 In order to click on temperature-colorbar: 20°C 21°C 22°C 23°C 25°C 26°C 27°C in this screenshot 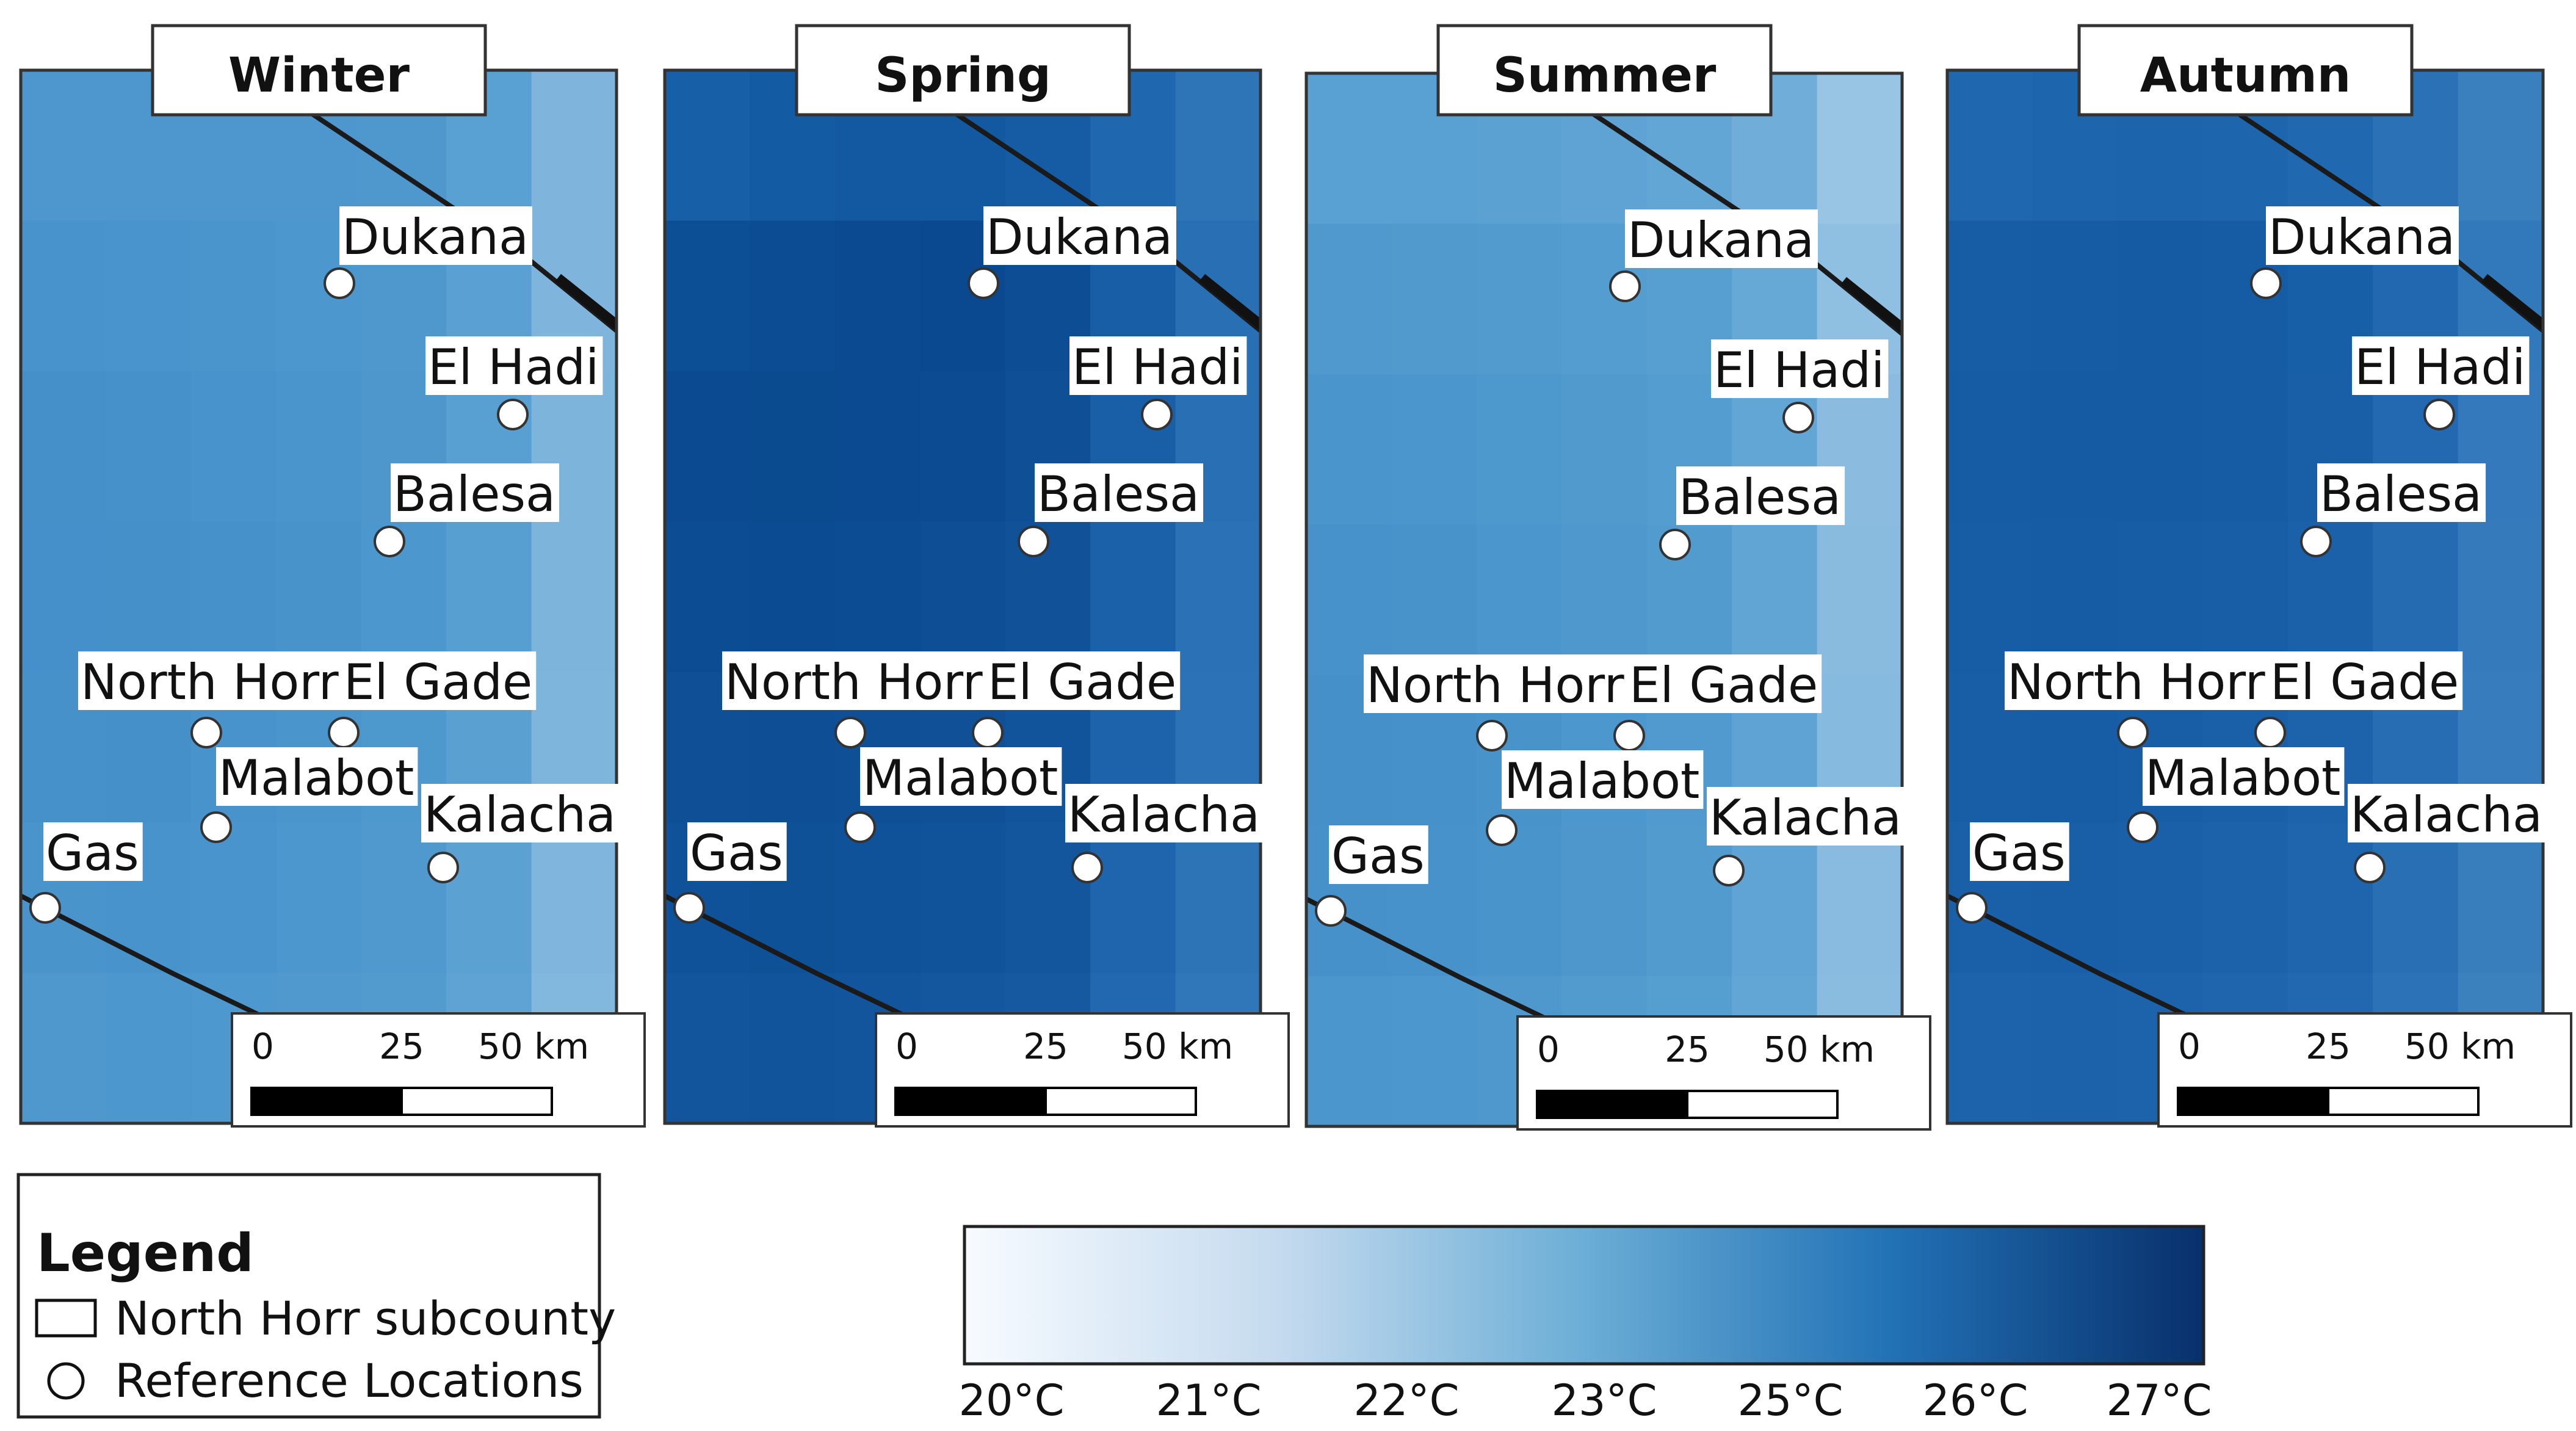, I will do `click(1585, 1325)`.